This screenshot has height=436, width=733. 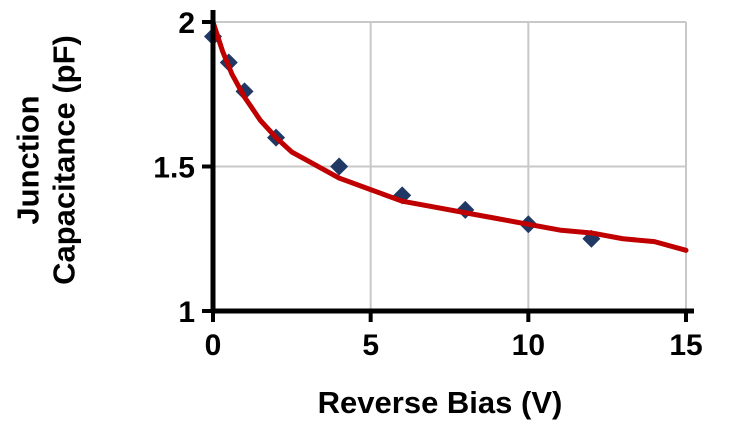 I want to click on y-tick-label: 2, so click(x=186, y=23).